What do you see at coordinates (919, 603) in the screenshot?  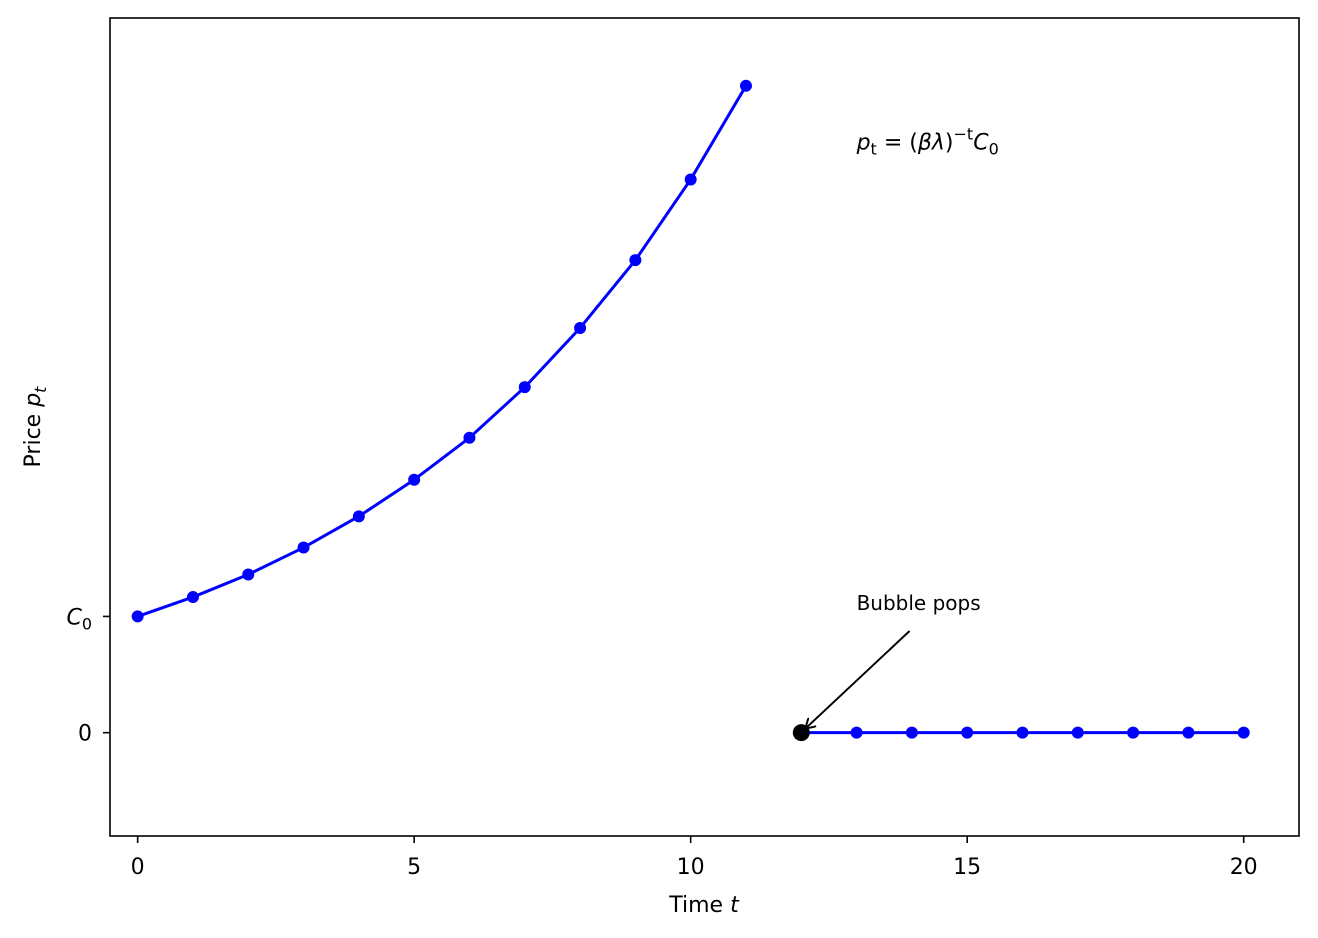 I see `bubble-pops-annotation: Bubble pops` at bounding box center [919, 603].